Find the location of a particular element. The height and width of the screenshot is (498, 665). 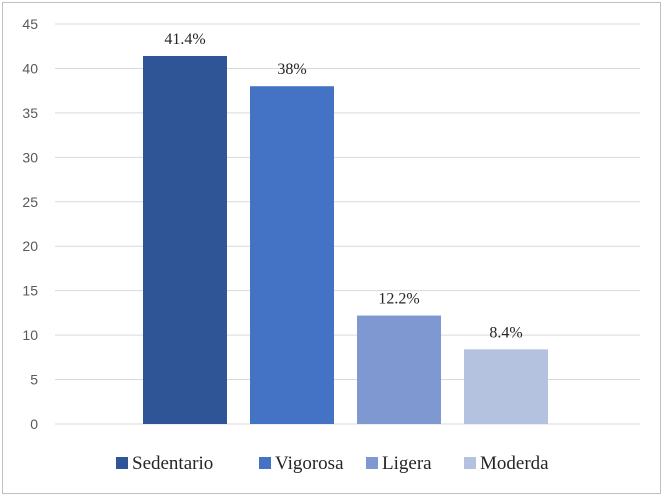

y-tick-label: 20 is located at coordinates (30, 246).